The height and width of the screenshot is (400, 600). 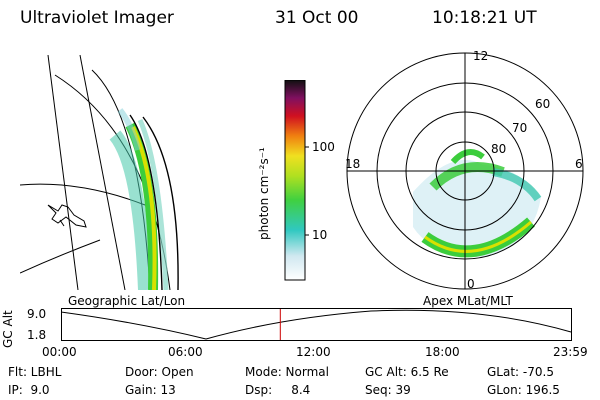 I want to click on apex-label: Apex MLat/MLT, so click(x=468, y=301).